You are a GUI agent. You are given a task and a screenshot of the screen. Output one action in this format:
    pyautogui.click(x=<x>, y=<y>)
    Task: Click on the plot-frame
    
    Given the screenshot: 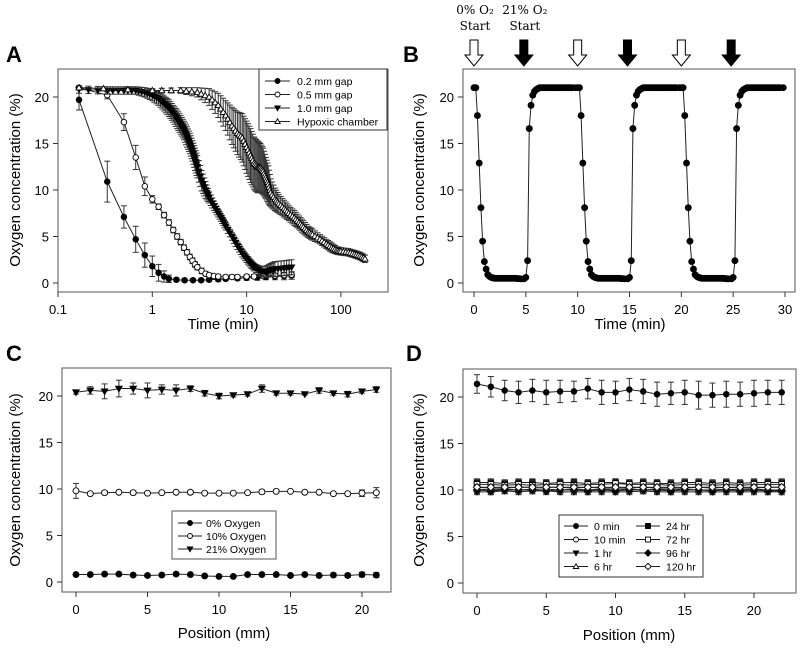 What is the action you would take?
    pyautogui.click(x=223, y=180)
    